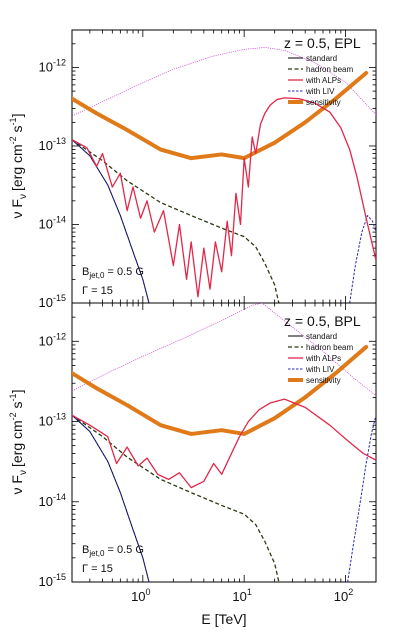  I want to click on panel-bottom-b-annotation: Bjet,0 = 0.5 G, so click(113, 551).